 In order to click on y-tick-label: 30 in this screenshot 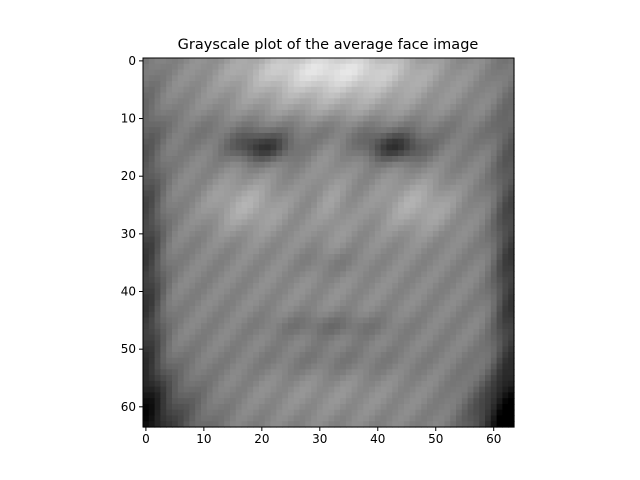, I will do `click(128, 234)`.